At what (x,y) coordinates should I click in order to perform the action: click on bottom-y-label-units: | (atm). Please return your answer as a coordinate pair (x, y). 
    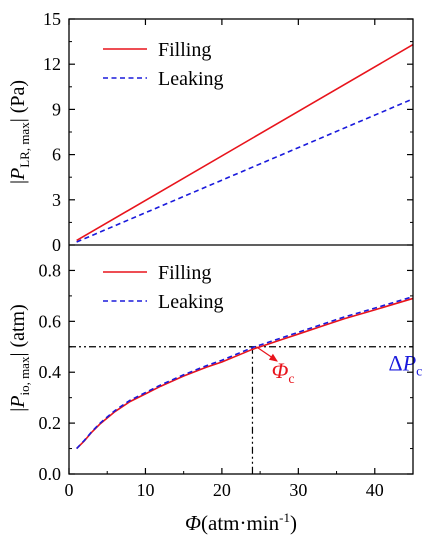
    Looking at the image, I should click on (18, 330).